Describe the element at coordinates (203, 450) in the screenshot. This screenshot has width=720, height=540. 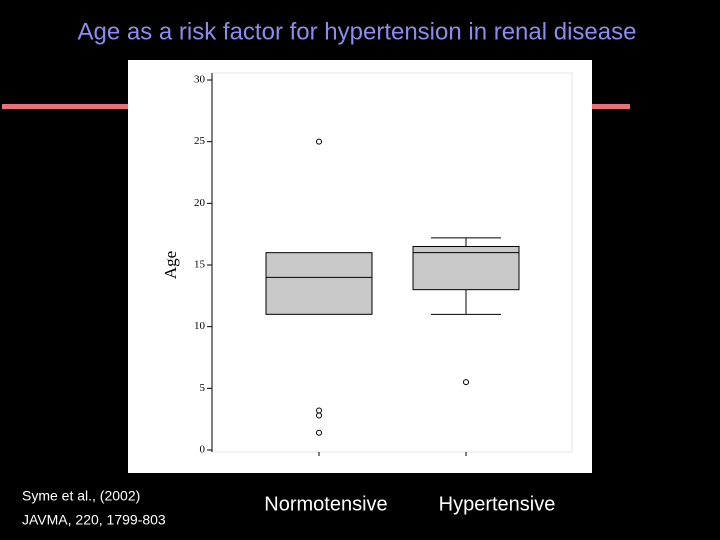
I see `y-tick-label: 0` at that location.